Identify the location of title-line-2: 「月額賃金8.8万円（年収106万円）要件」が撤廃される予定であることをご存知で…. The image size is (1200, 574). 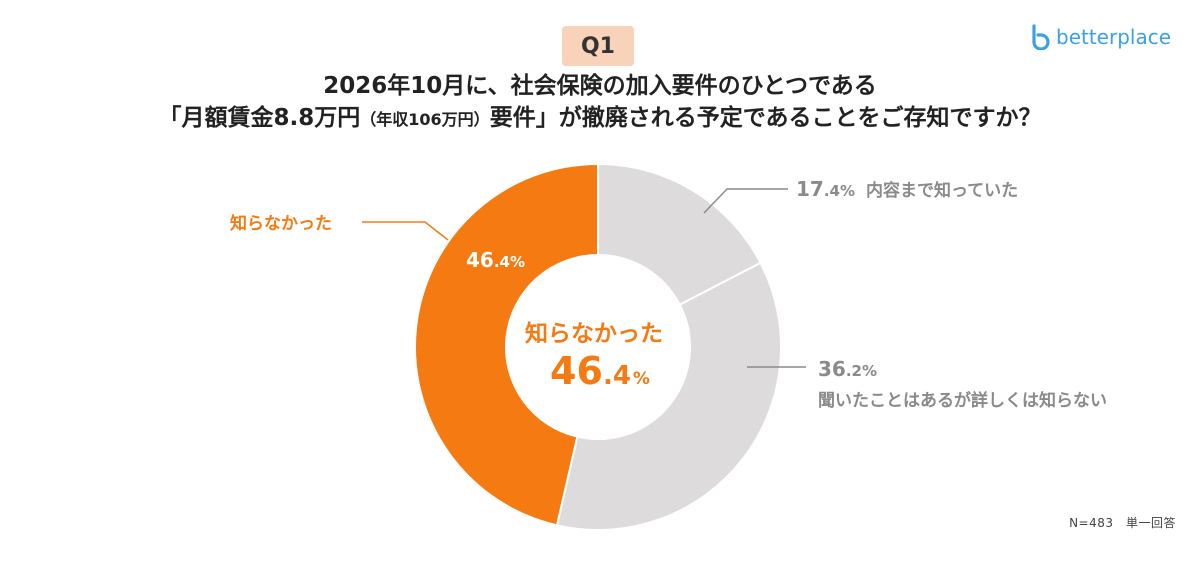
(600, 119).